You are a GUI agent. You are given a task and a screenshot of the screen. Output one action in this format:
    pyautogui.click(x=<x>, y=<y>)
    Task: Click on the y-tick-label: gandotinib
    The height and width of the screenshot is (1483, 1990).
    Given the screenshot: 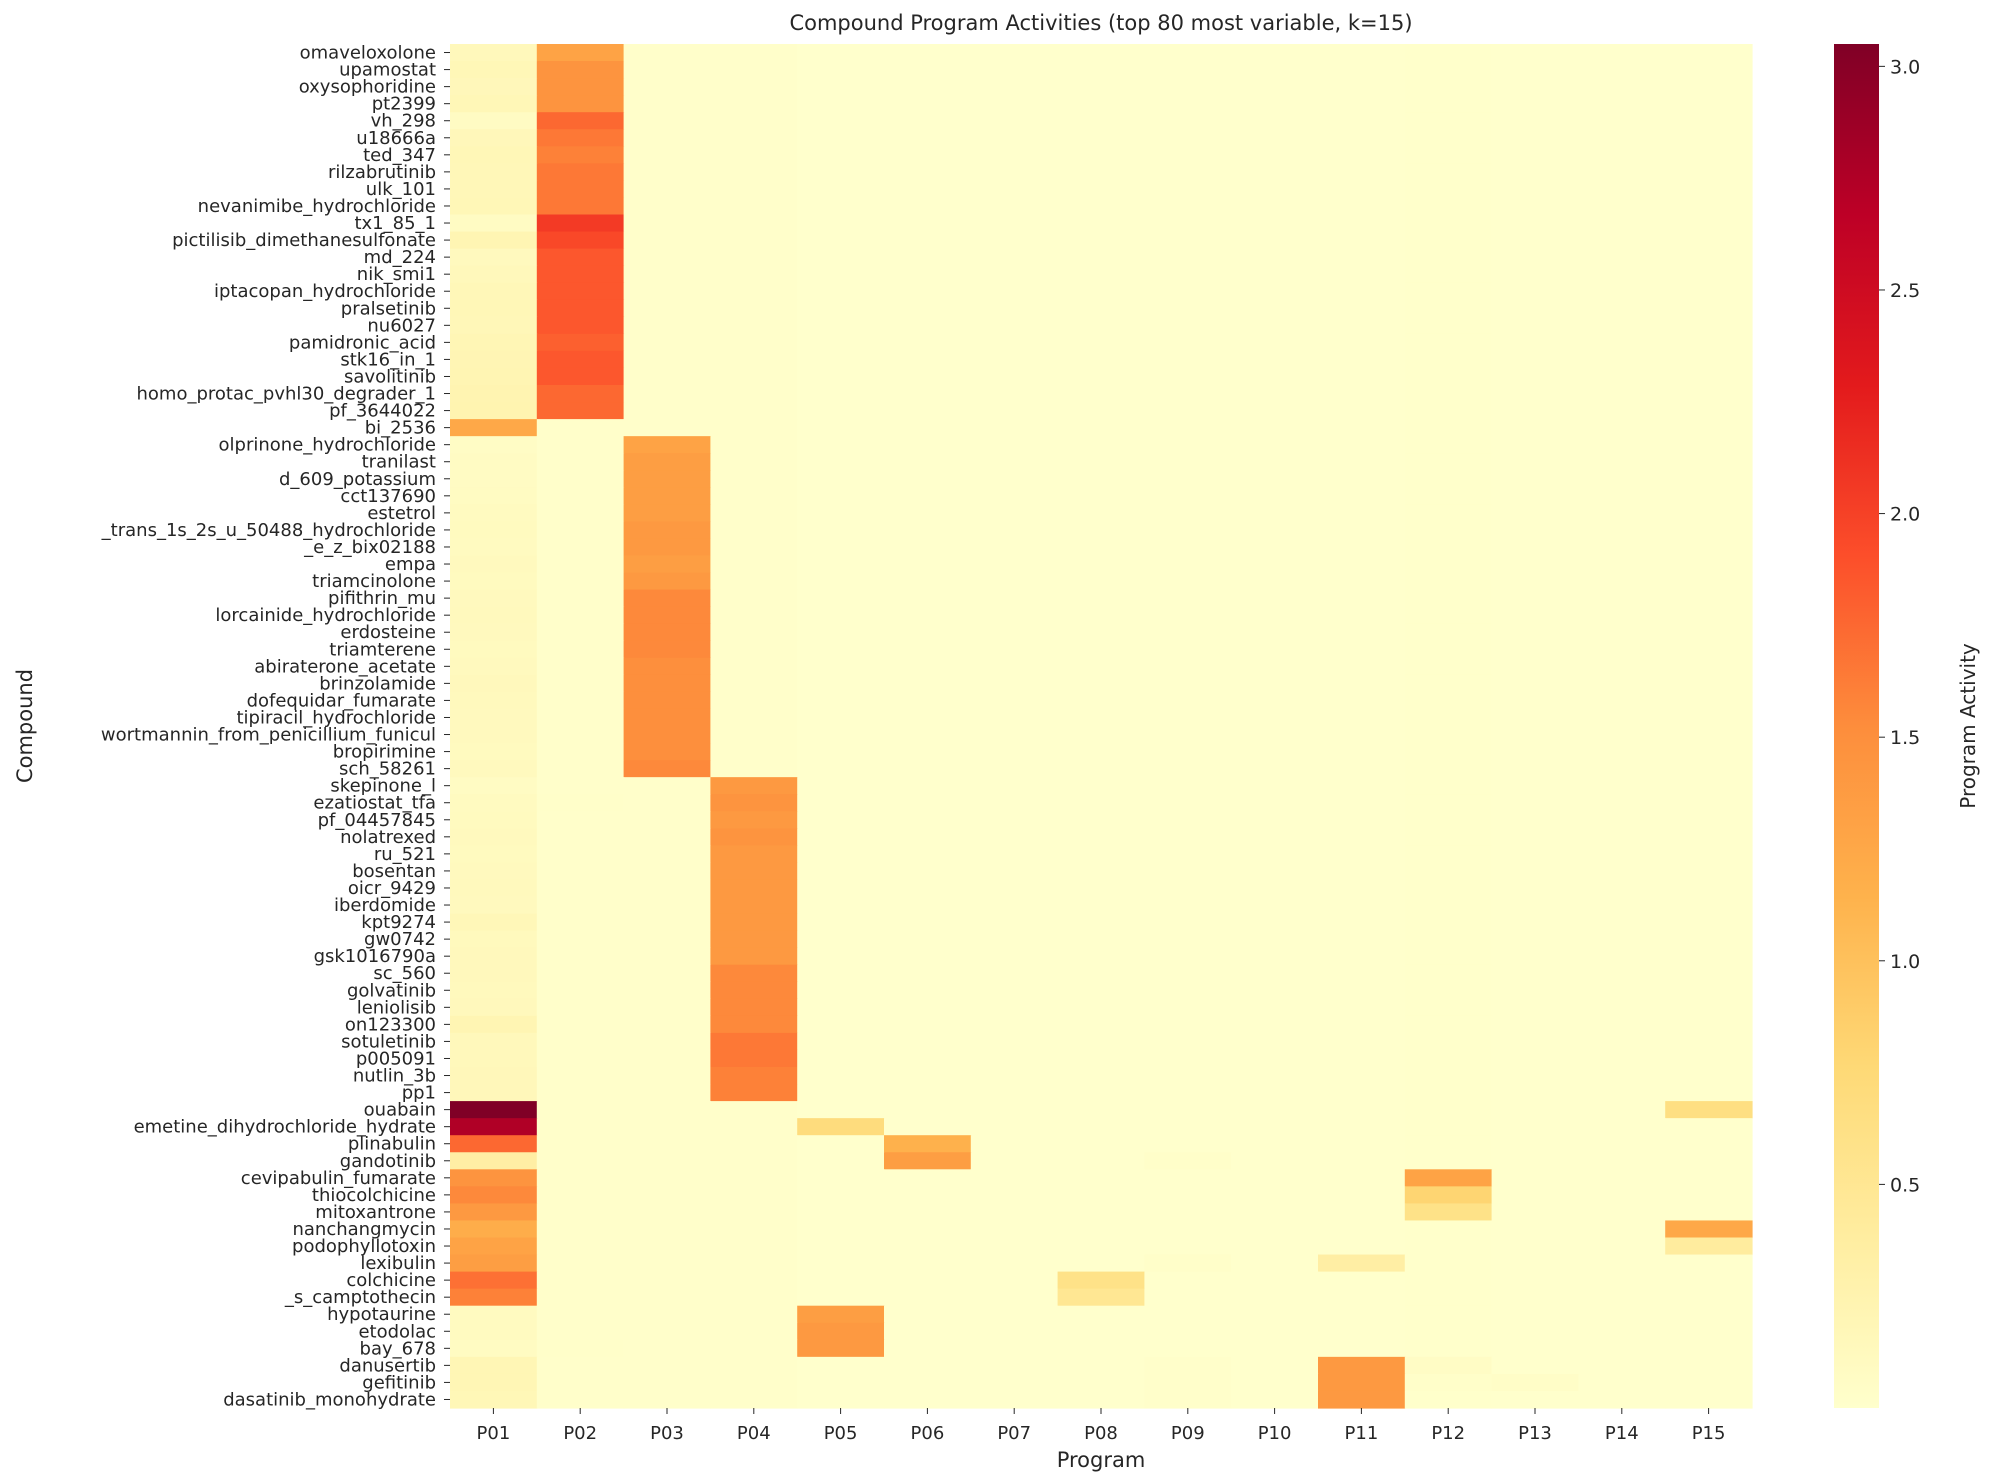 What is the action you would take?
    pyautogui.click(x=388, y=1161)
    